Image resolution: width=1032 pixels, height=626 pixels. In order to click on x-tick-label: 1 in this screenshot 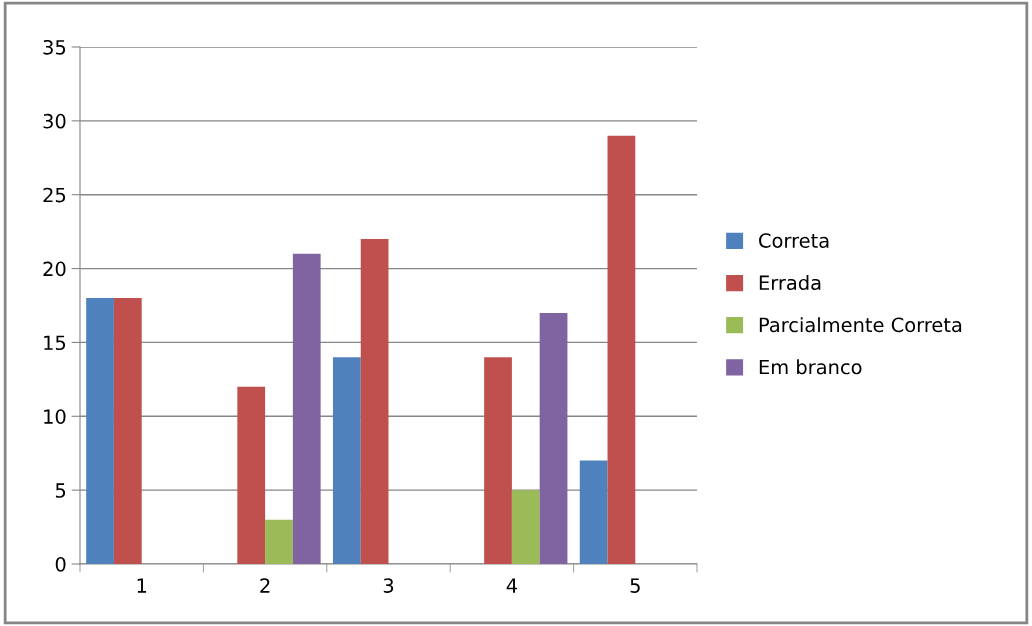, I will do `click(142, 585)`.